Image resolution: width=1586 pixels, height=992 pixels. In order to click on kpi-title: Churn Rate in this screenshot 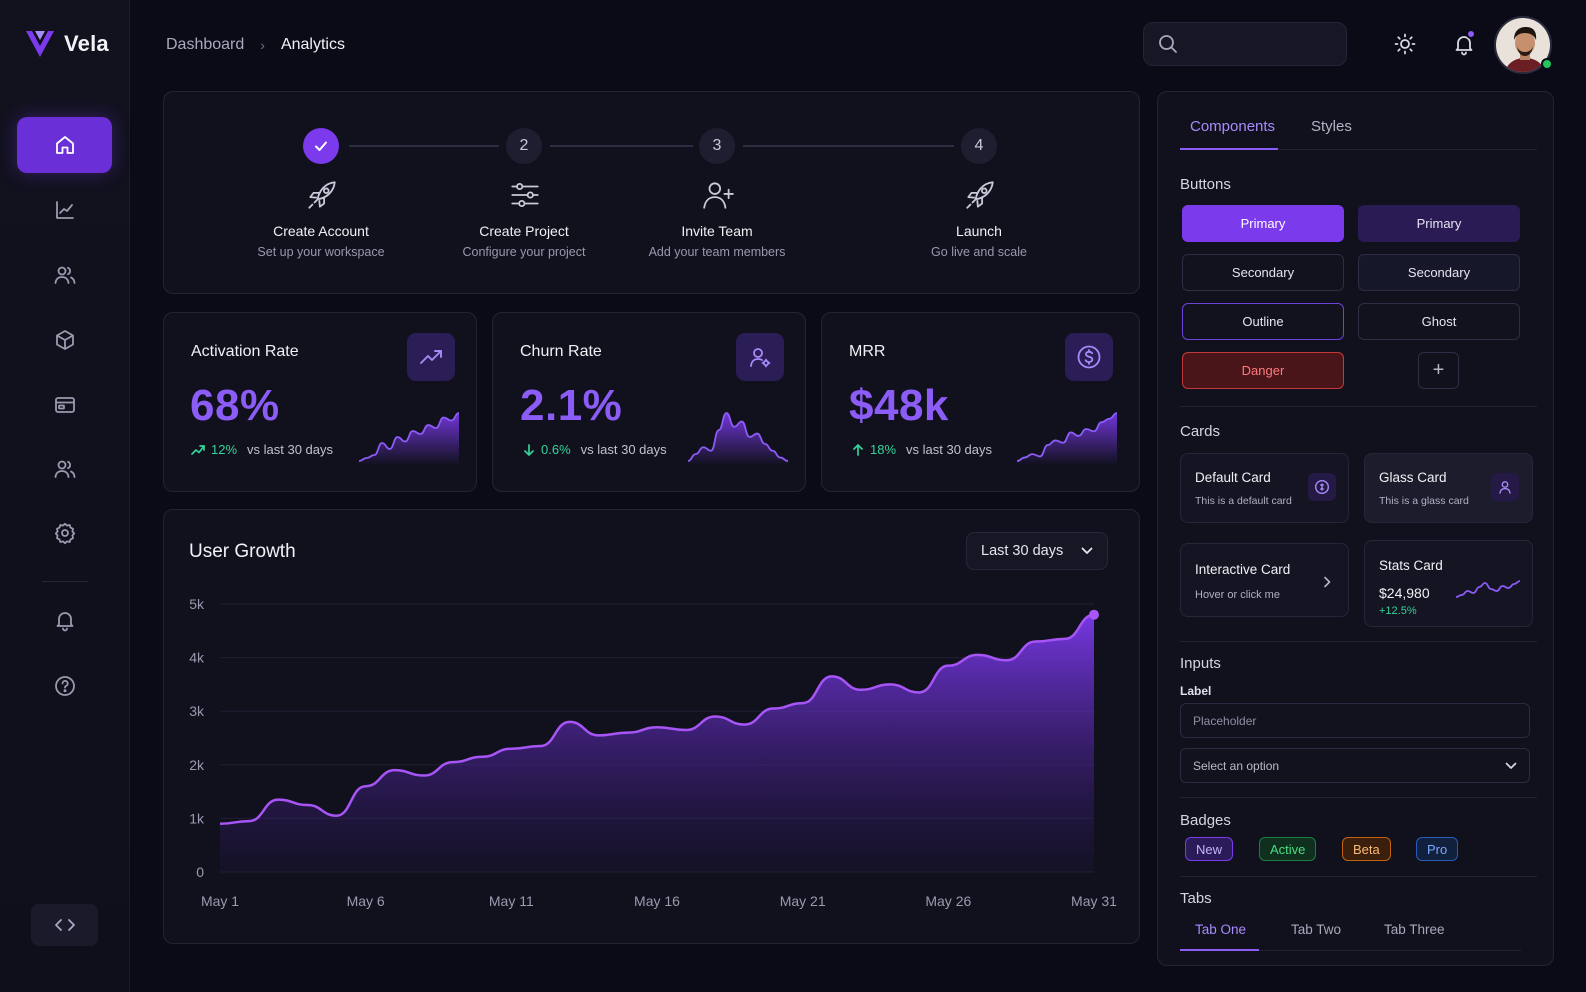, I will do `click(561, 351)`.